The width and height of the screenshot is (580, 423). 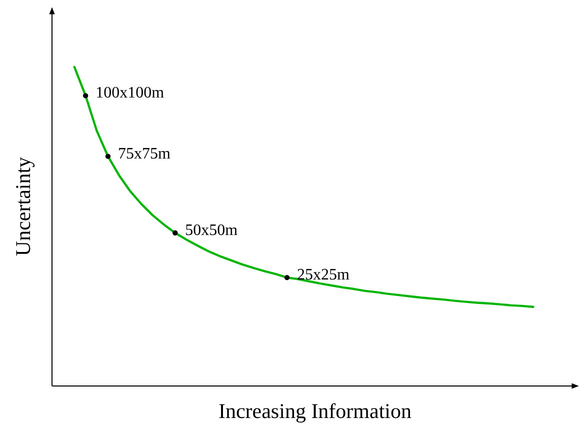 I want to click on y-axis-title: Uncertainty, so click(x=23, y=206).